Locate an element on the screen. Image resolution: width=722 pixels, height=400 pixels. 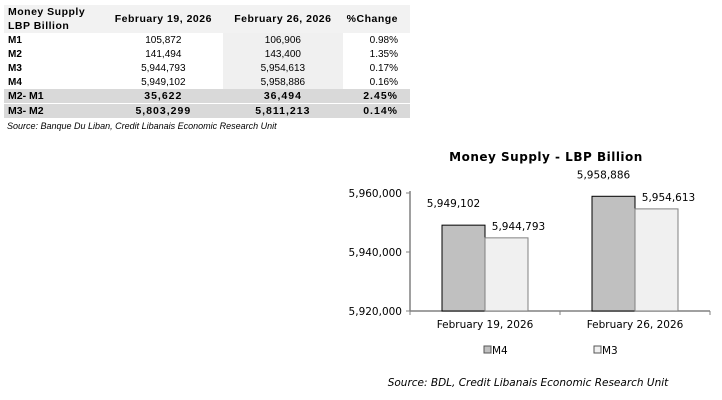
row-label: M2- M1 is located at coordinates (54, 96).